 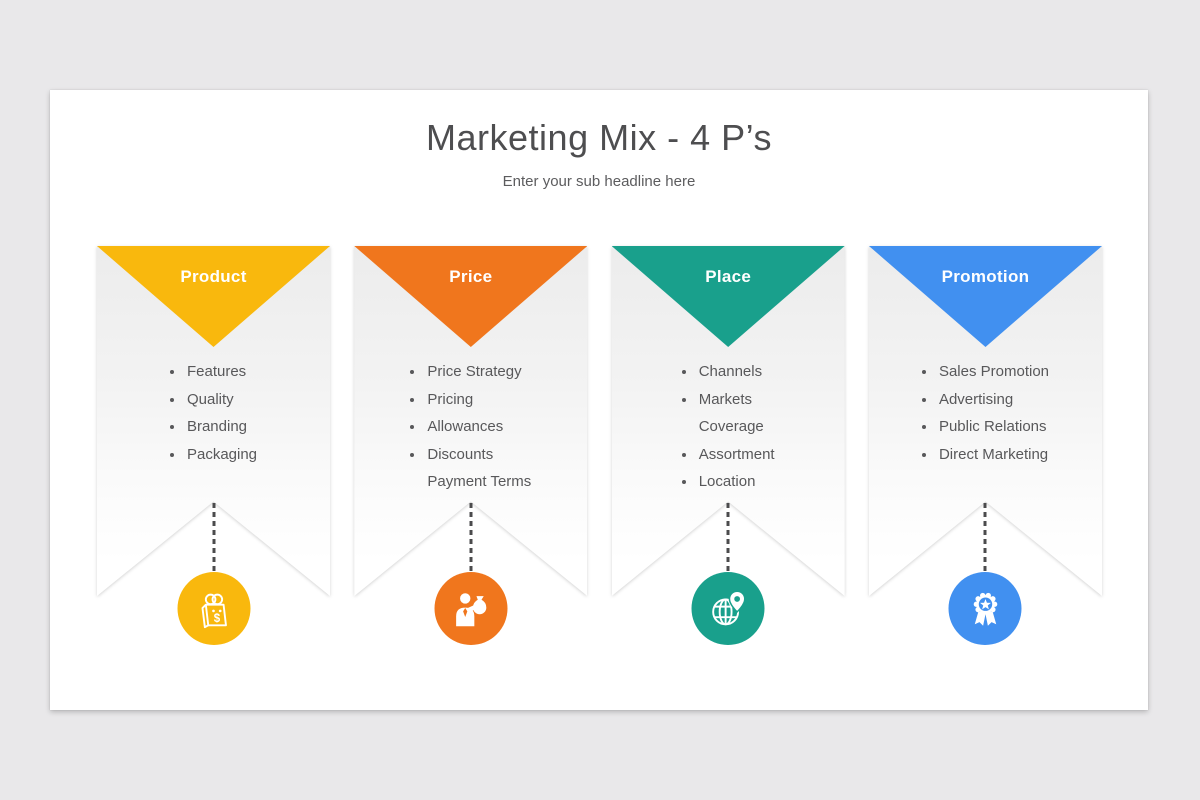 I want to click on globe-location-pin-icon, so click(x=728, y=608).